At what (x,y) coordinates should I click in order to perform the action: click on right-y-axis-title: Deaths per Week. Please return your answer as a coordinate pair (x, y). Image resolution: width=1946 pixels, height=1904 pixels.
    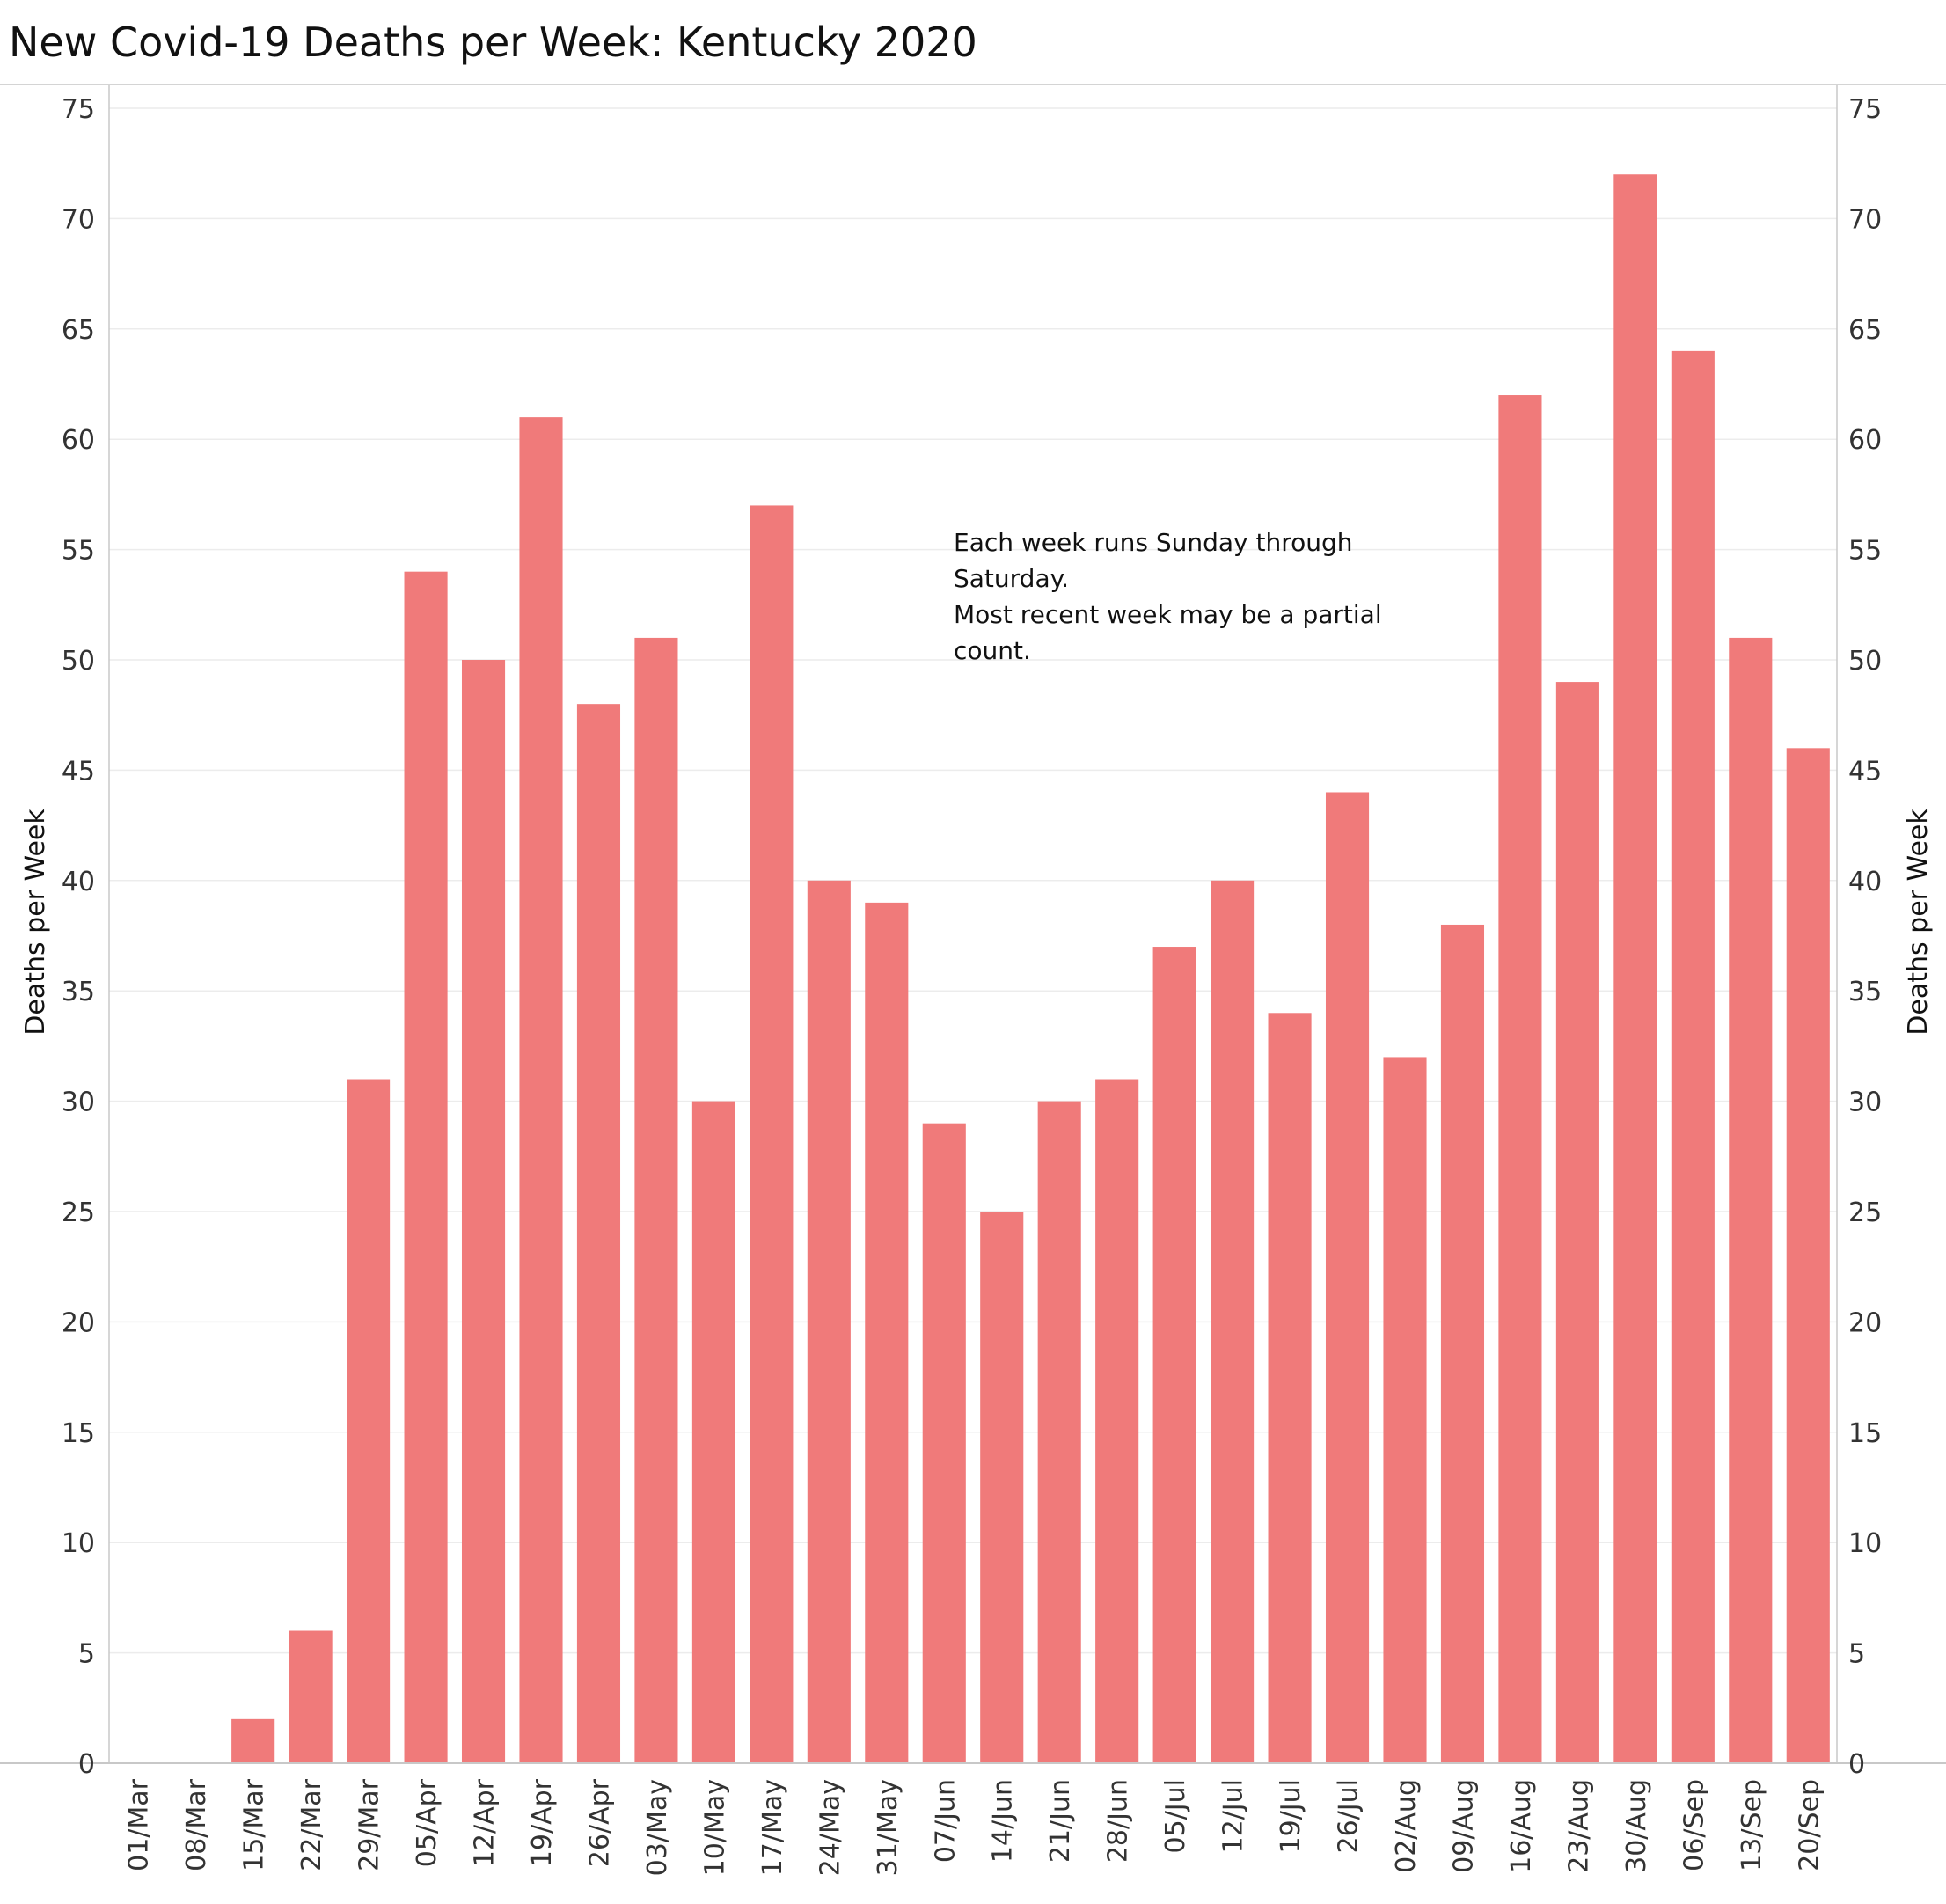
    Looking at the image, I should click on (1918, 922).